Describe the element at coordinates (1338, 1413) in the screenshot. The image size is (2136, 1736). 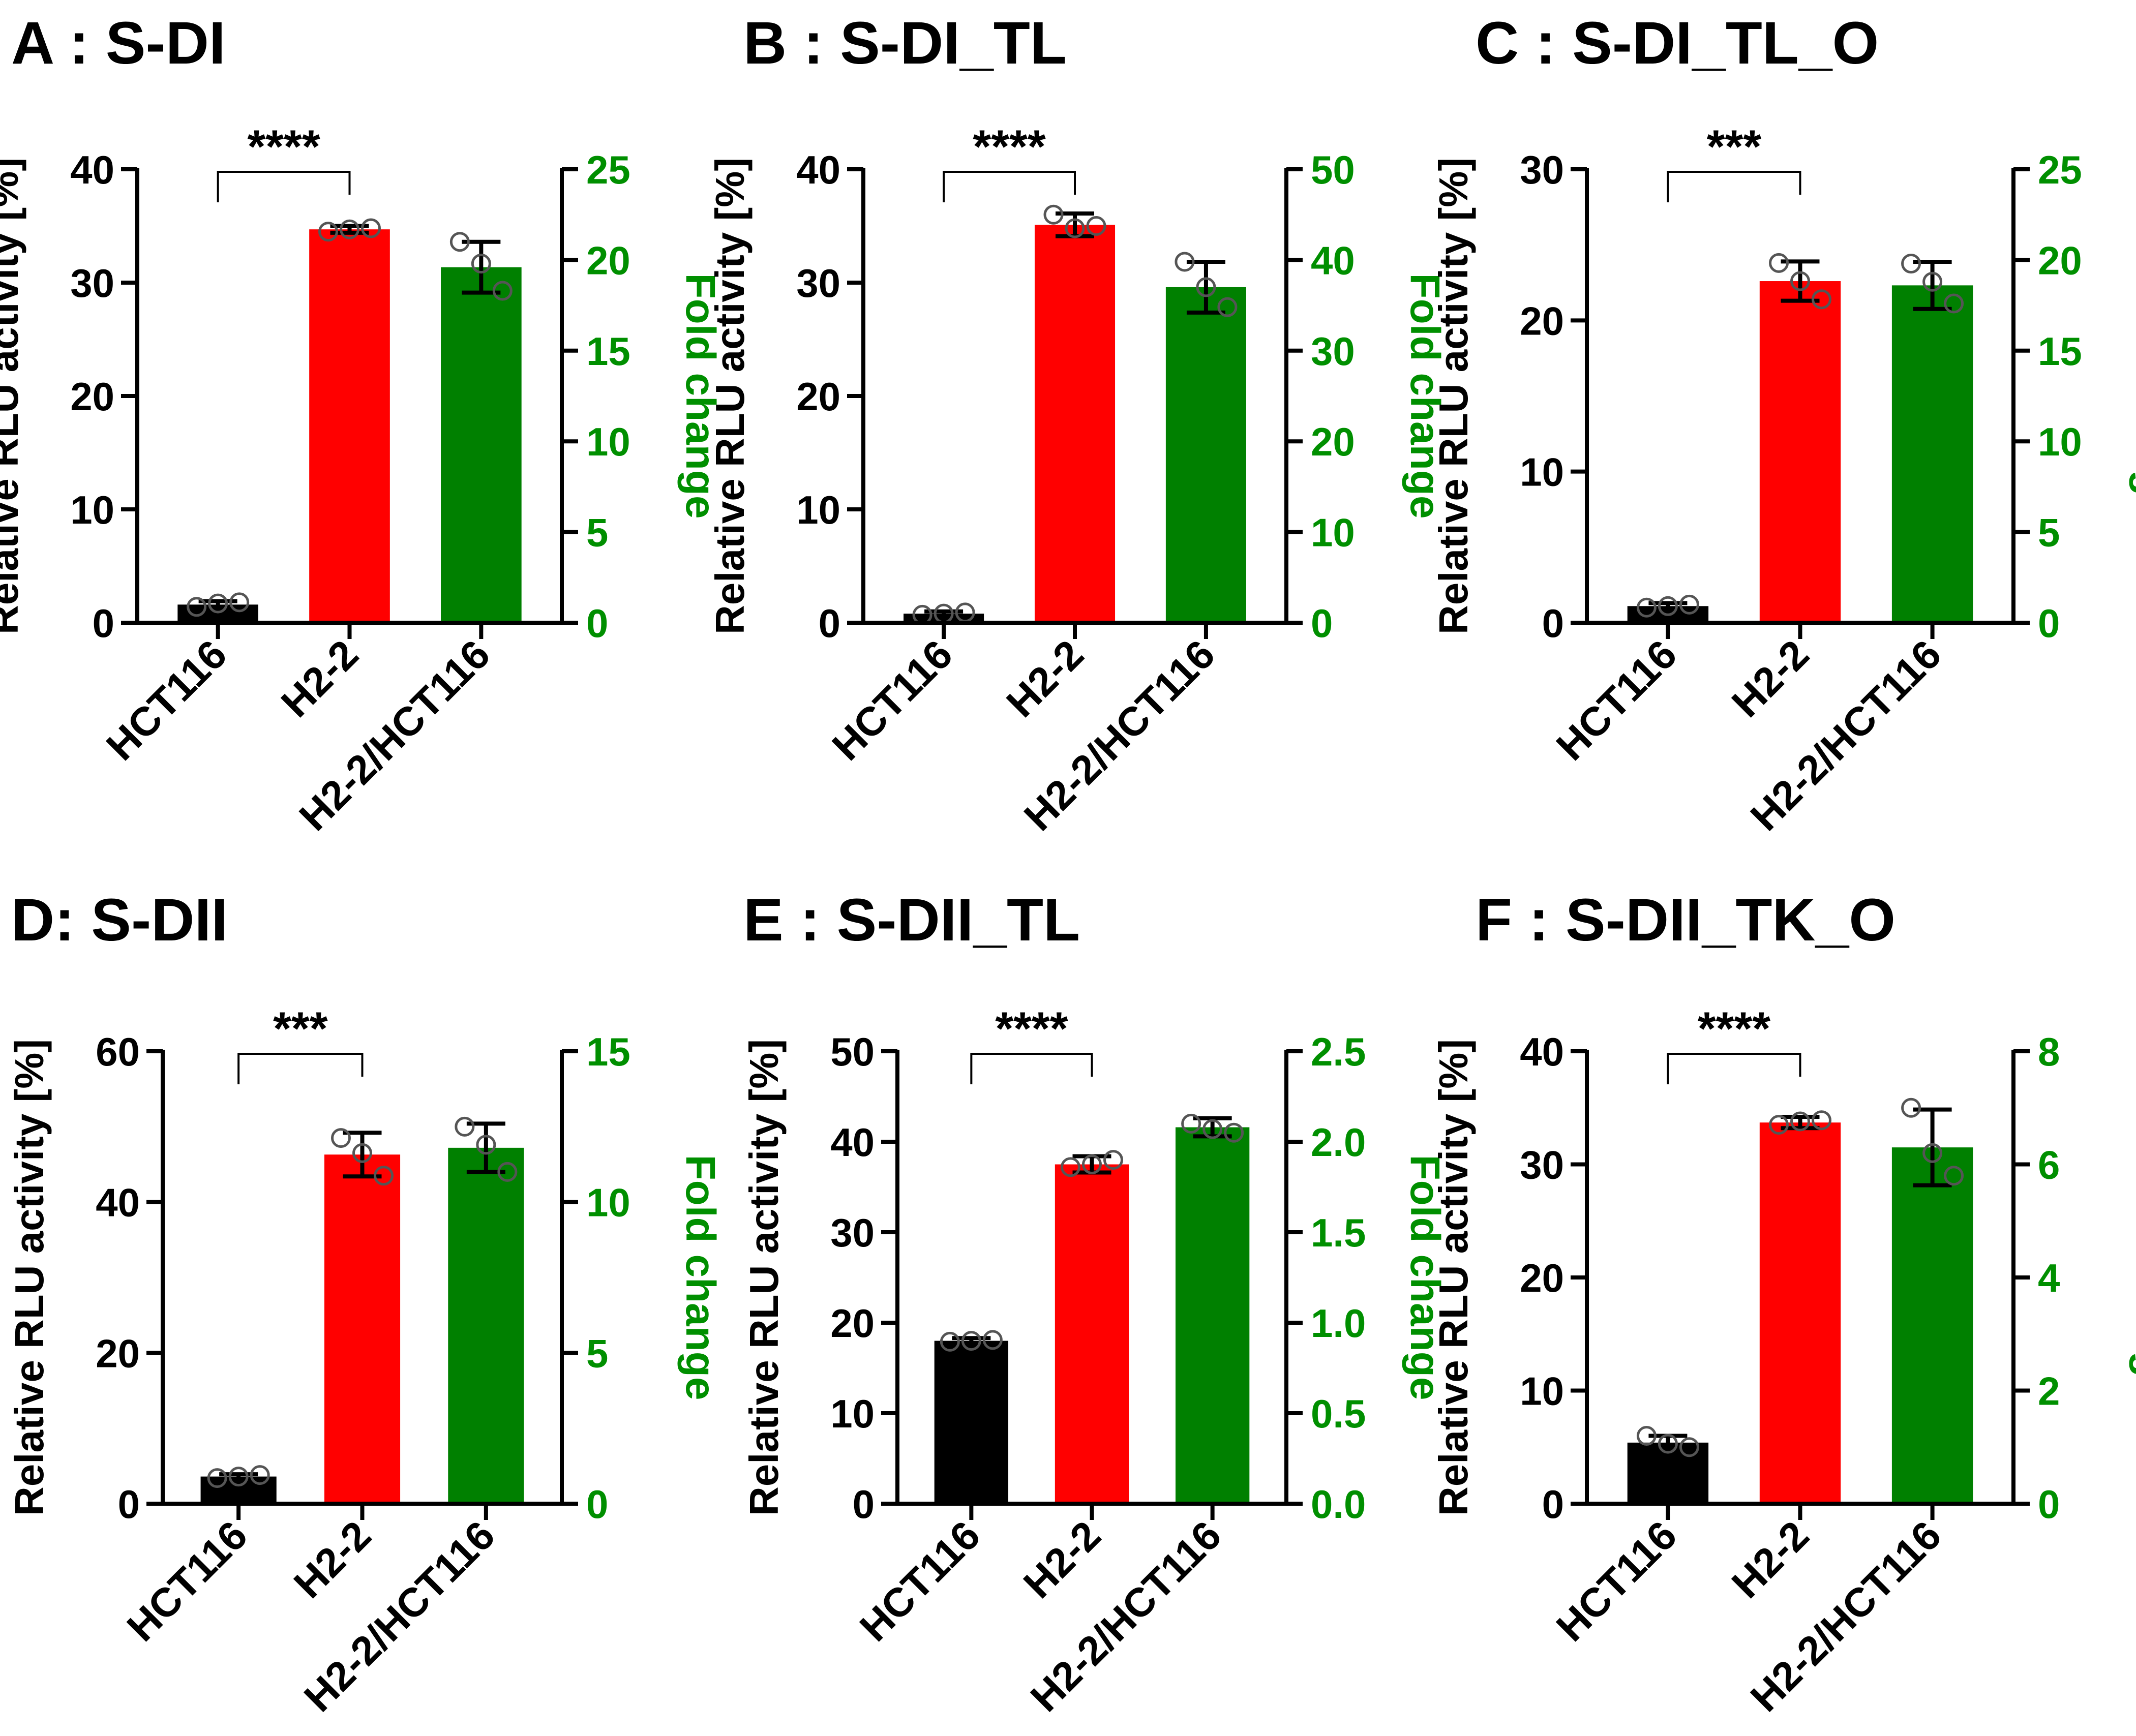
I see `right-tick-label: 0.5` at that location.